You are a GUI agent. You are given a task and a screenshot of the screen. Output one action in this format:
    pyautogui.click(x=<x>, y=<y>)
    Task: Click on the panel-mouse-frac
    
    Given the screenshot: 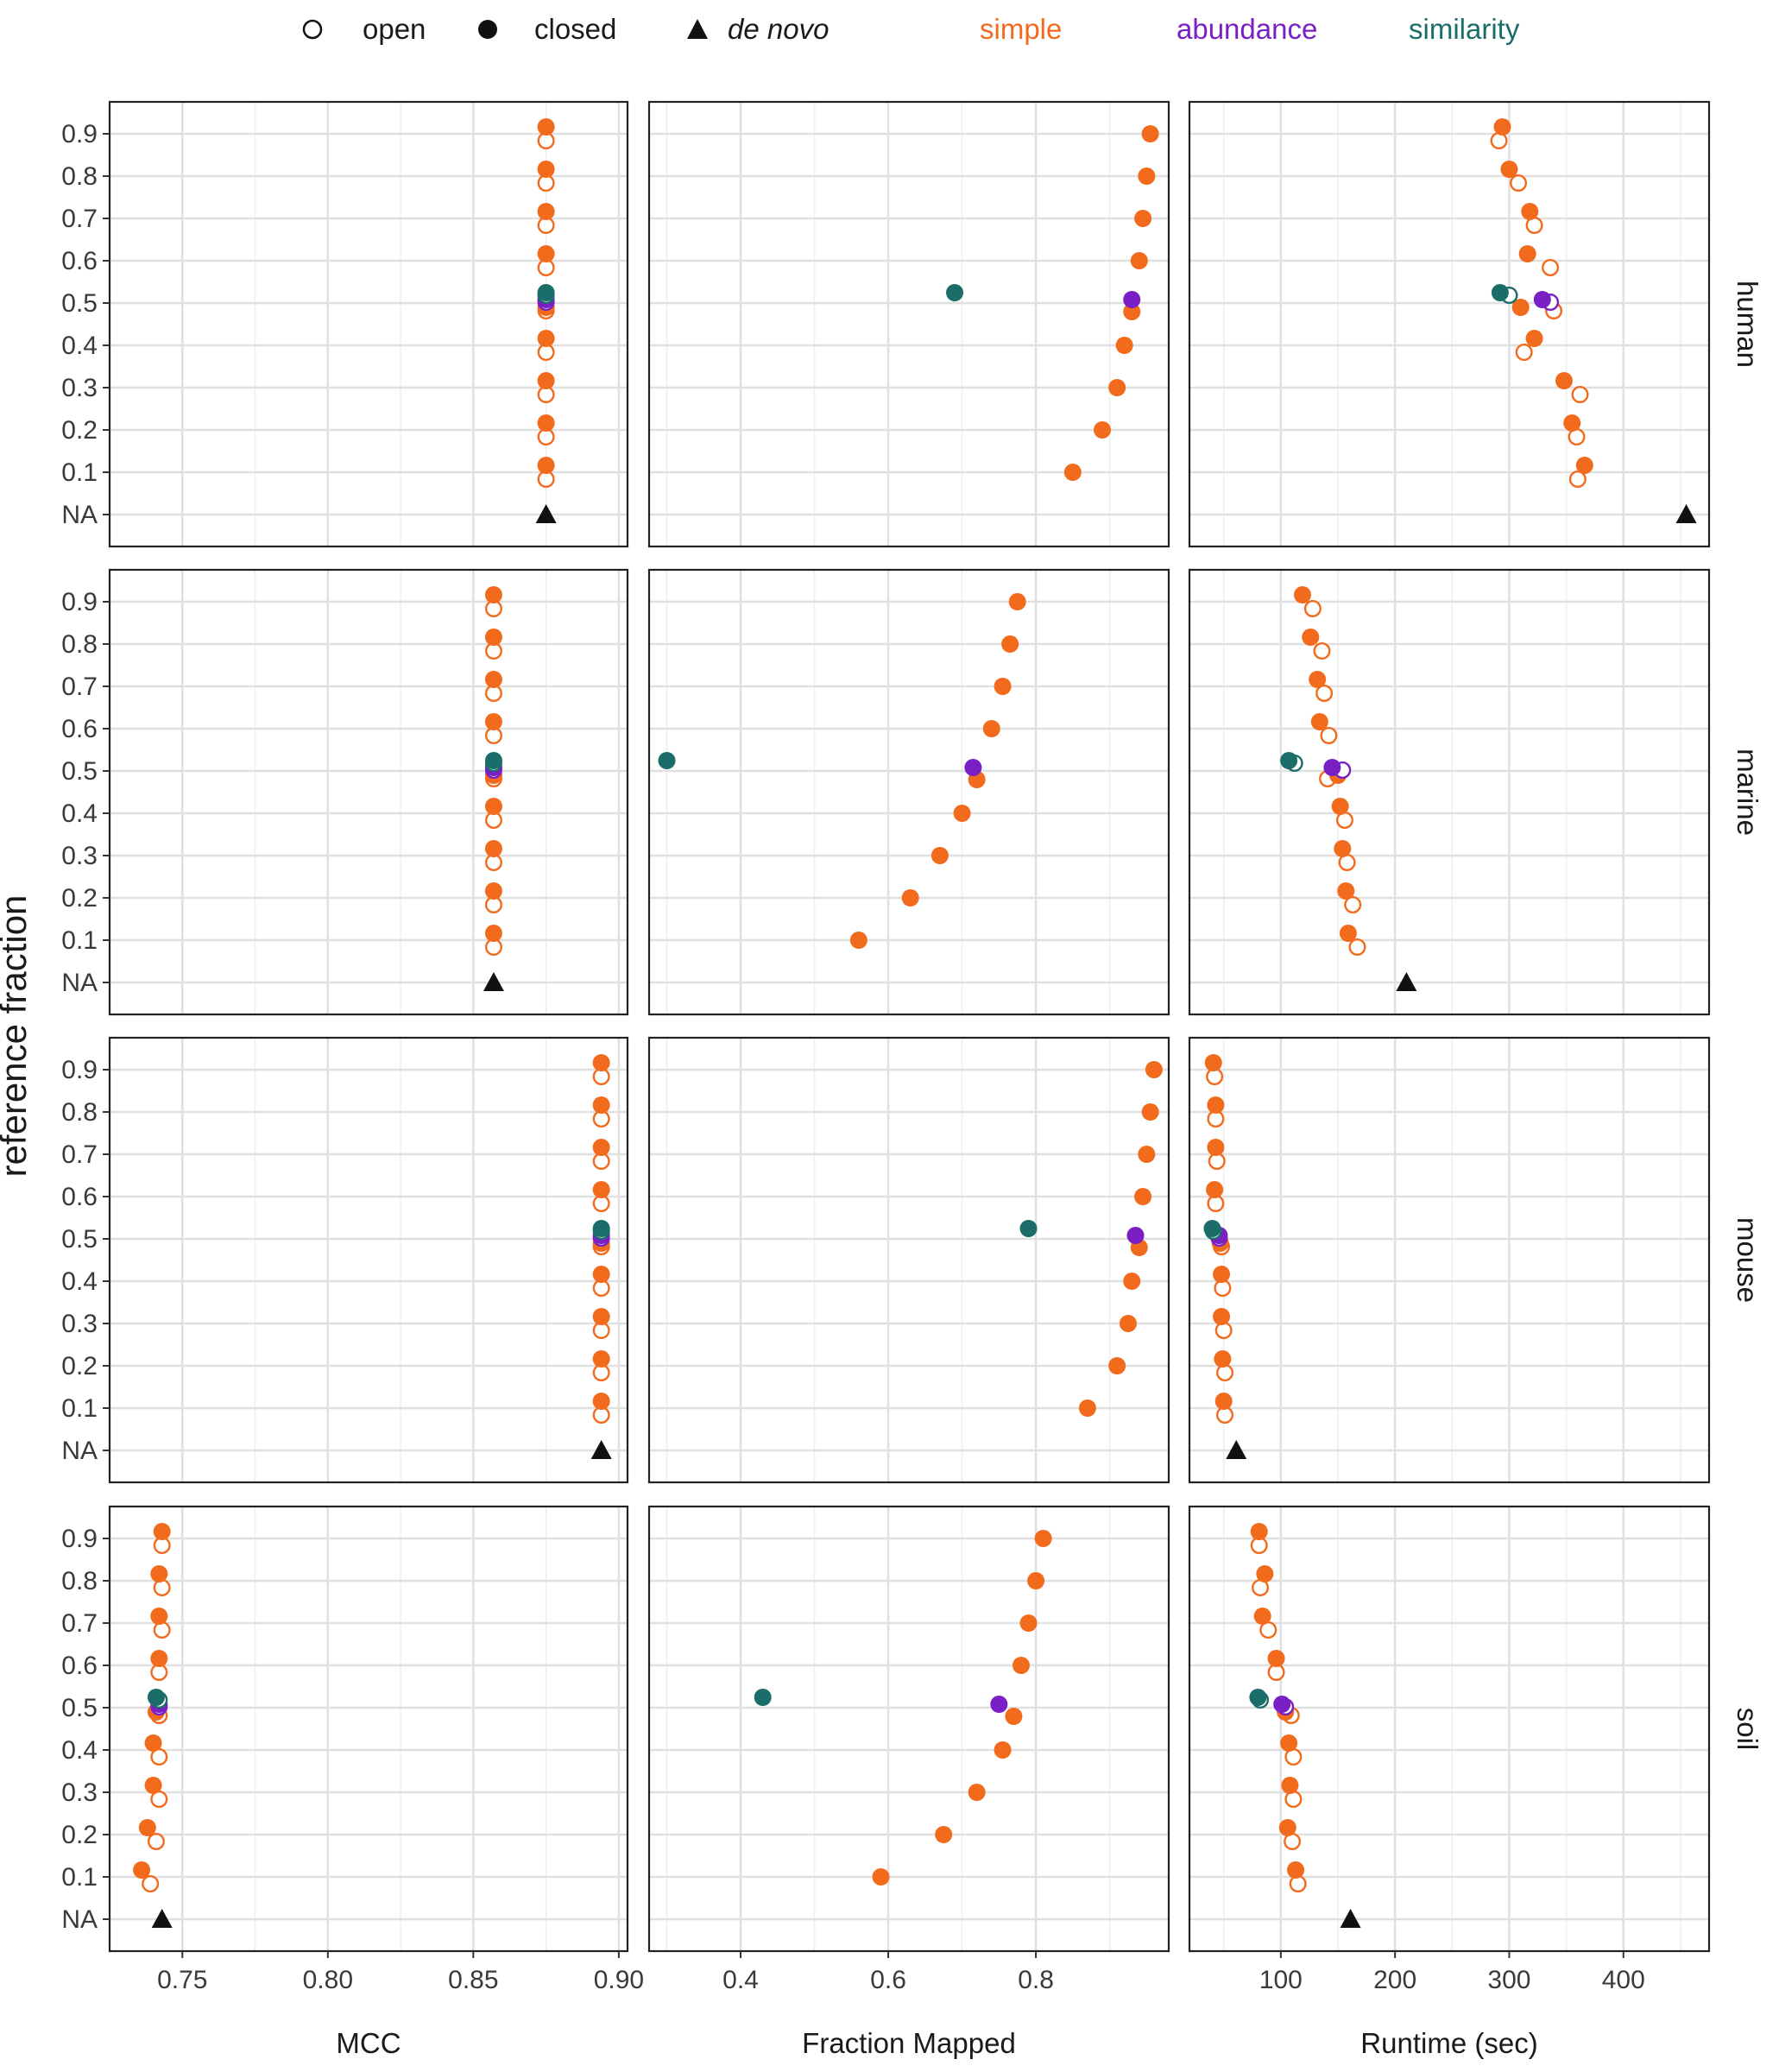 What is the action you would take?
    pyautogui.click(x=908, y=1260)
    